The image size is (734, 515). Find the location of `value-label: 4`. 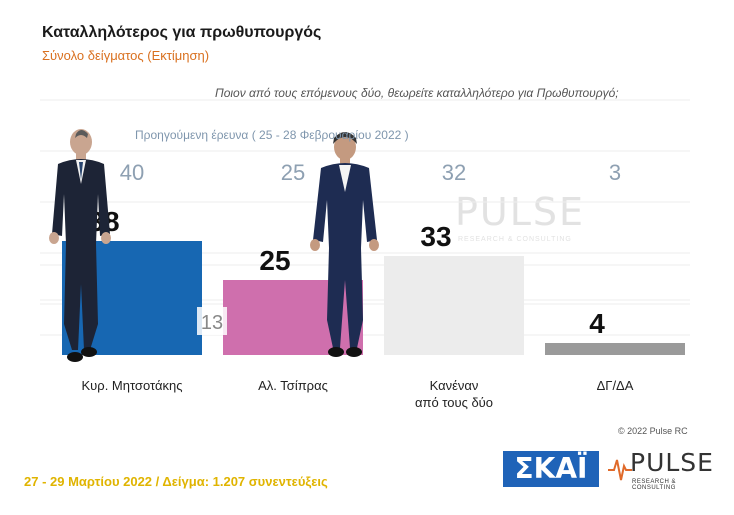

value-label: 4 is located at coordinates (597, 323).